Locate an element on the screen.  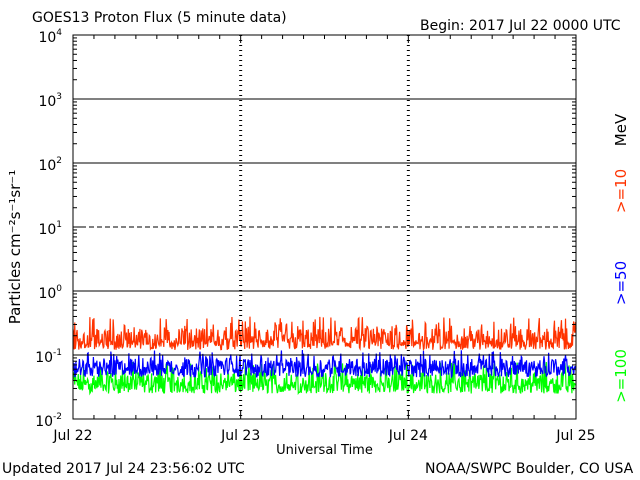
y-tick-label-exp: -2 is located at coordinates (57, 417).